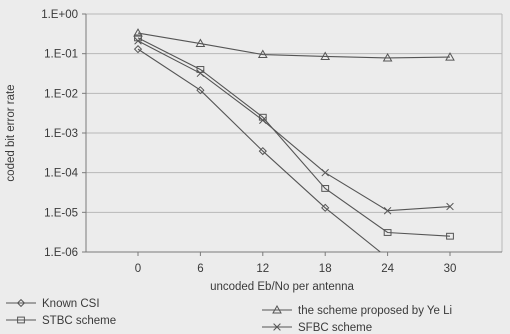 The height and width of the screenshot is (334, 510). Describe the element at coordinates (61, 55) in the screenshot. I see `y-tick-label: 1.E-01` at that location.